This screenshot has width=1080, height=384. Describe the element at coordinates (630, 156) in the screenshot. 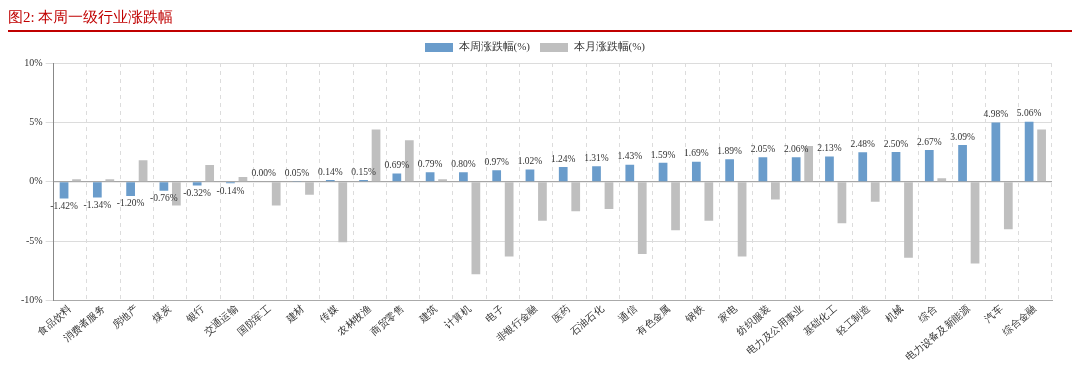

I see `data-label: 1.43%` at that location.